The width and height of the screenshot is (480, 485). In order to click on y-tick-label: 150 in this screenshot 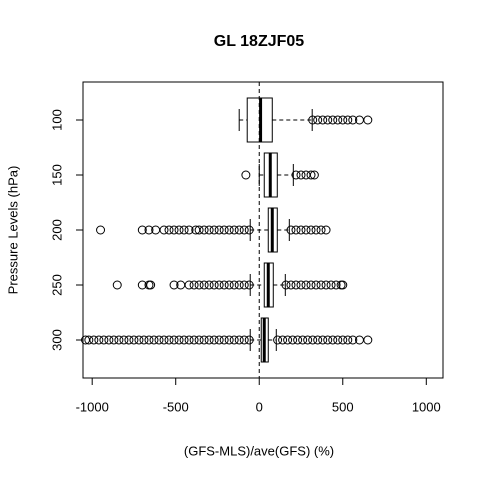, I will do `click(56, 175)`.